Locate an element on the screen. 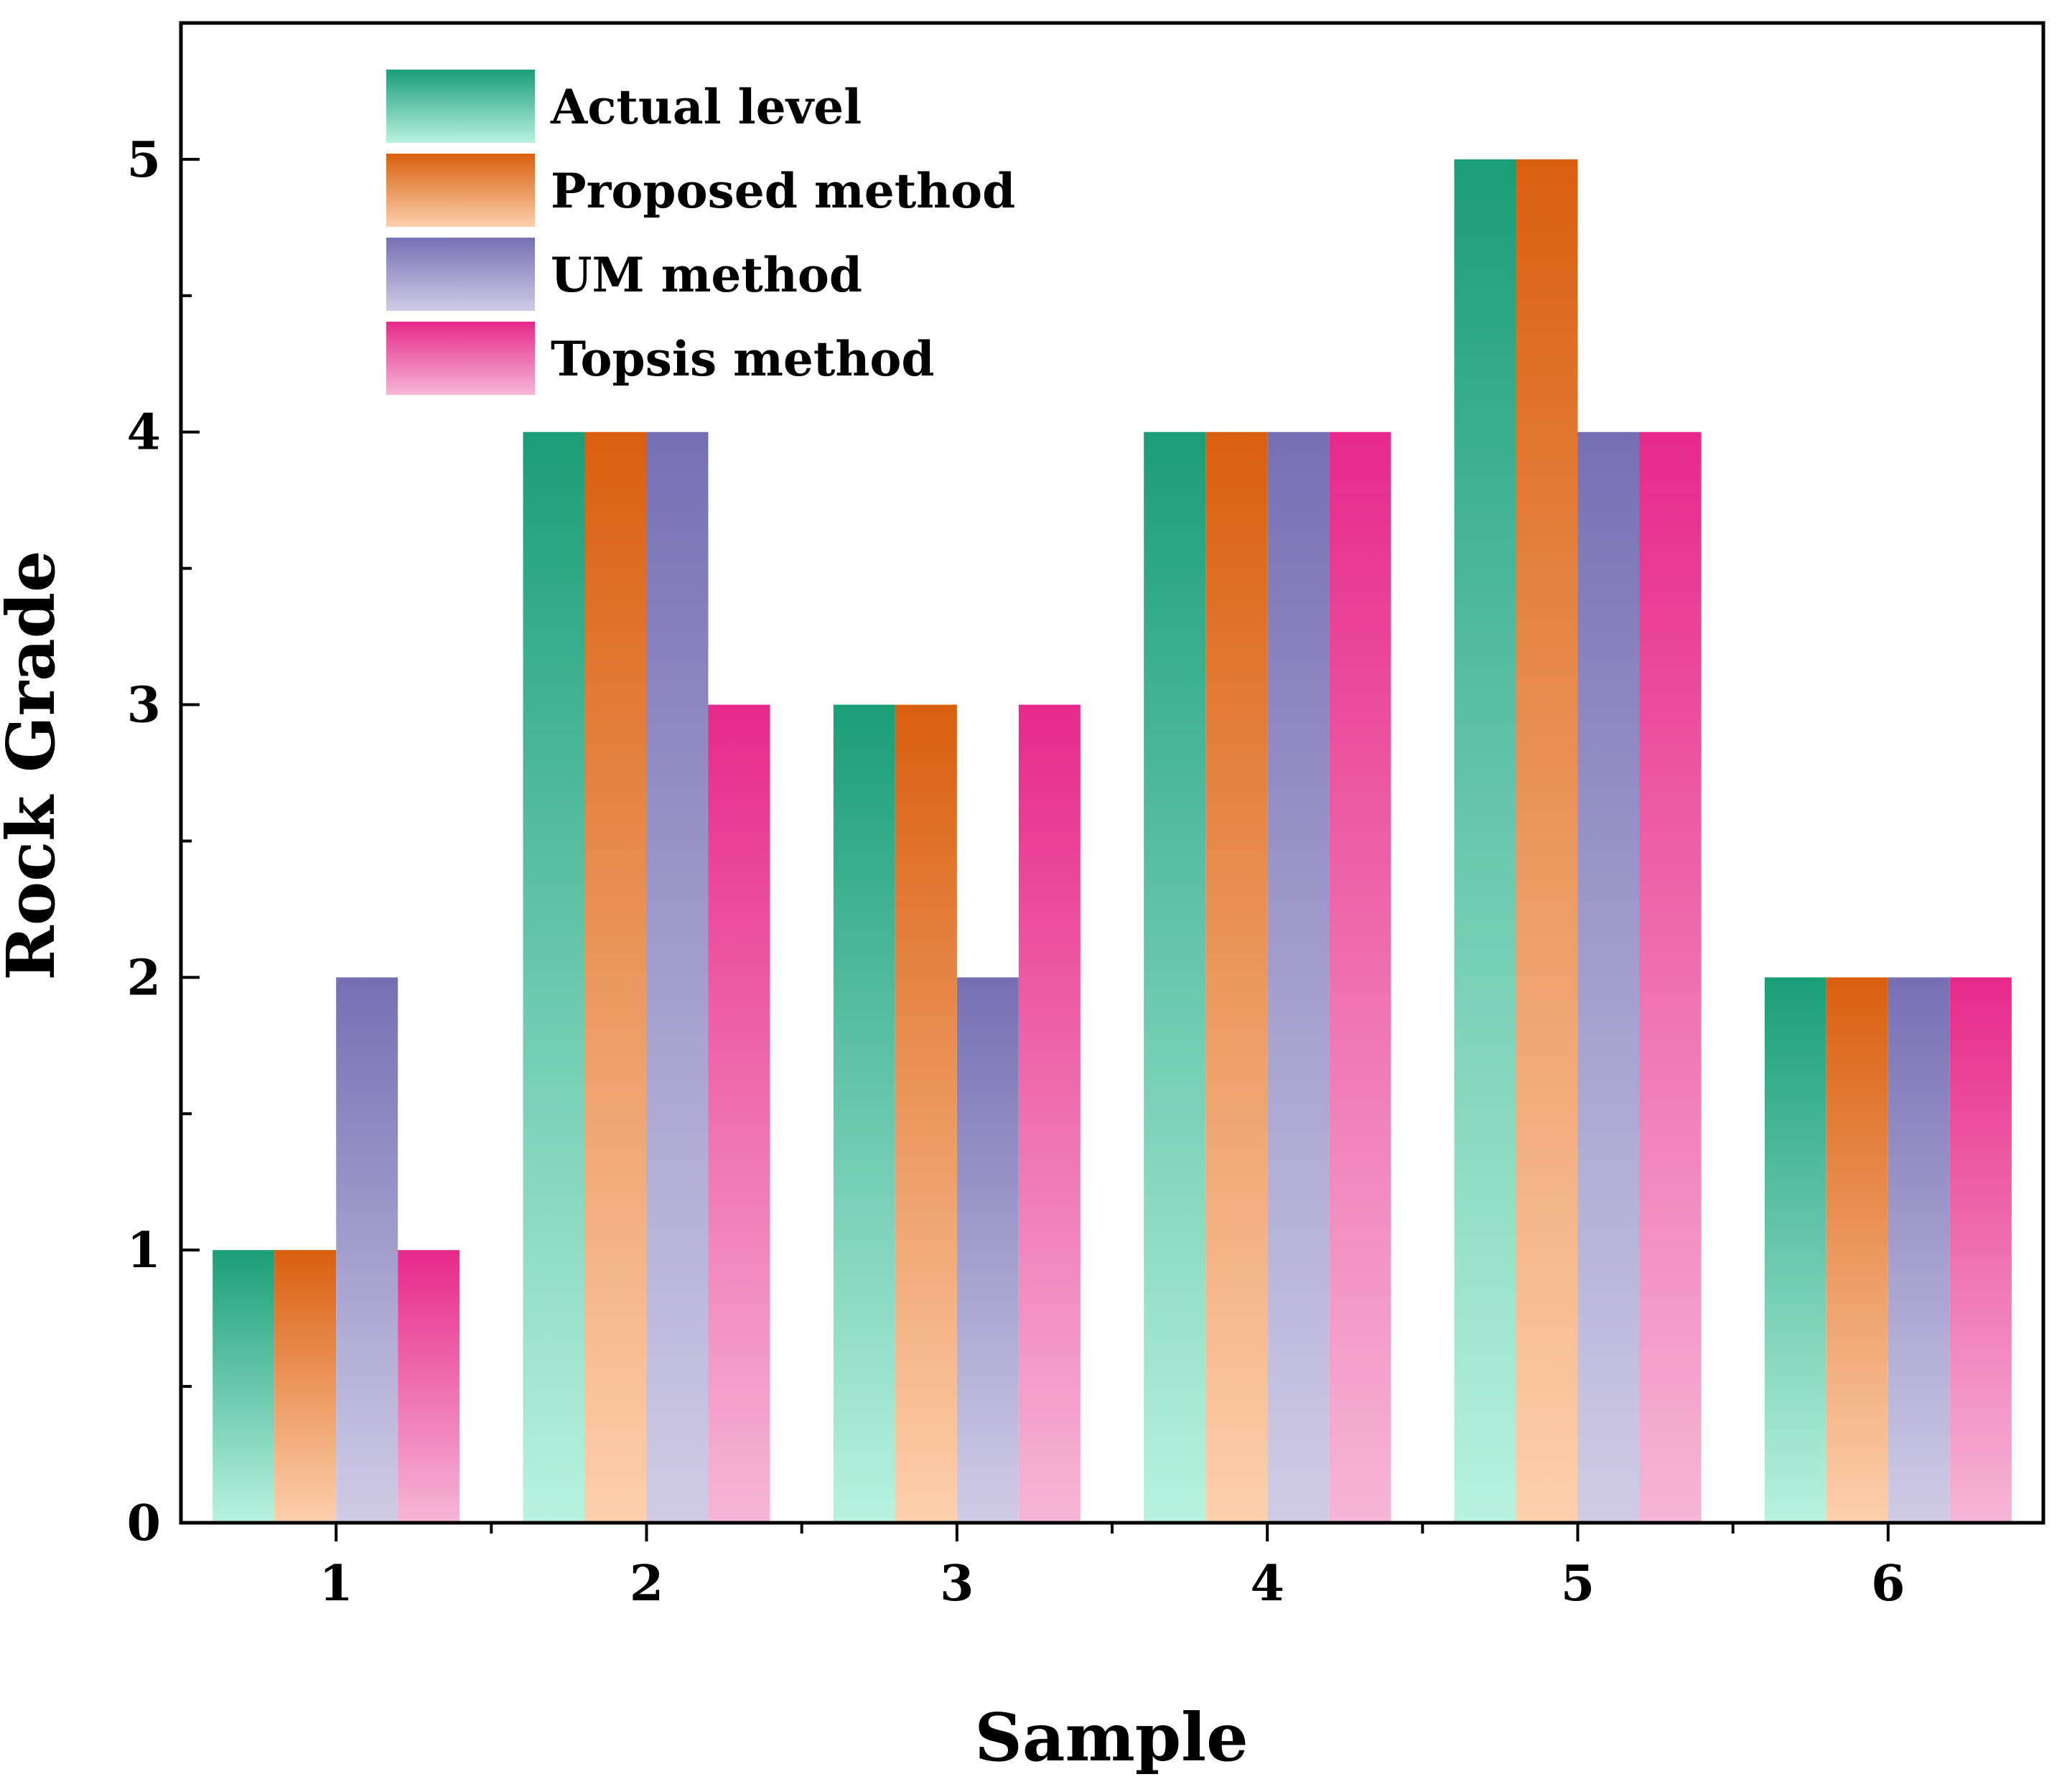  y-tick-label: 4 is located at coordinates (144, 433).